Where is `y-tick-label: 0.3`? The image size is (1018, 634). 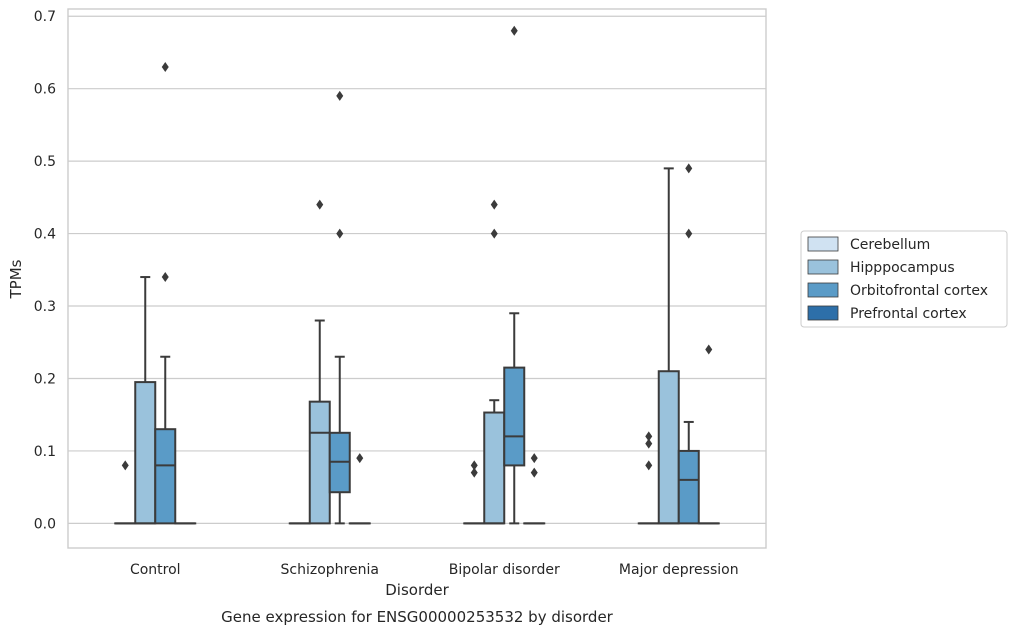
y-tick-label: 0.3 is located at coordinates (45, 307).